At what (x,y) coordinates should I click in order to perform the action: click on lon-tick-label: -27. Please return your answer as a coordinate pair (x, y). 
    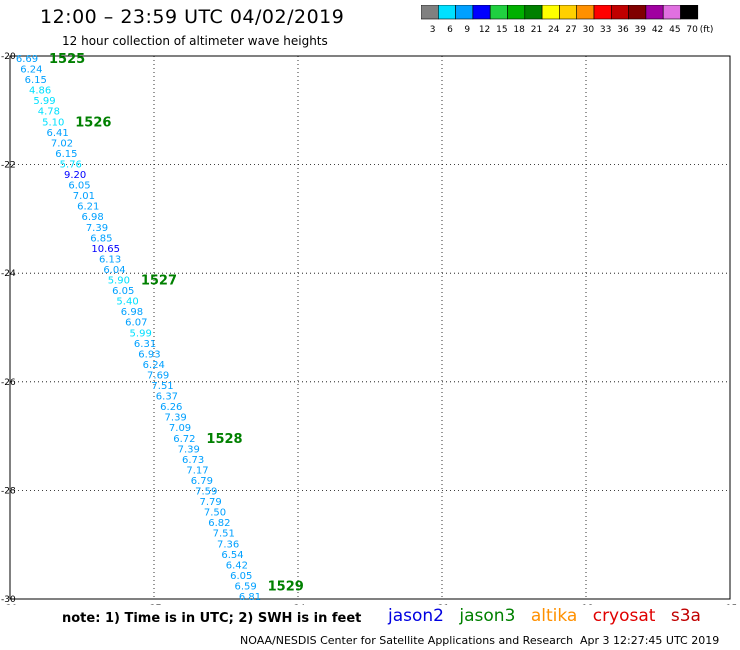
    Looking at the image, I should click on (154, 604).